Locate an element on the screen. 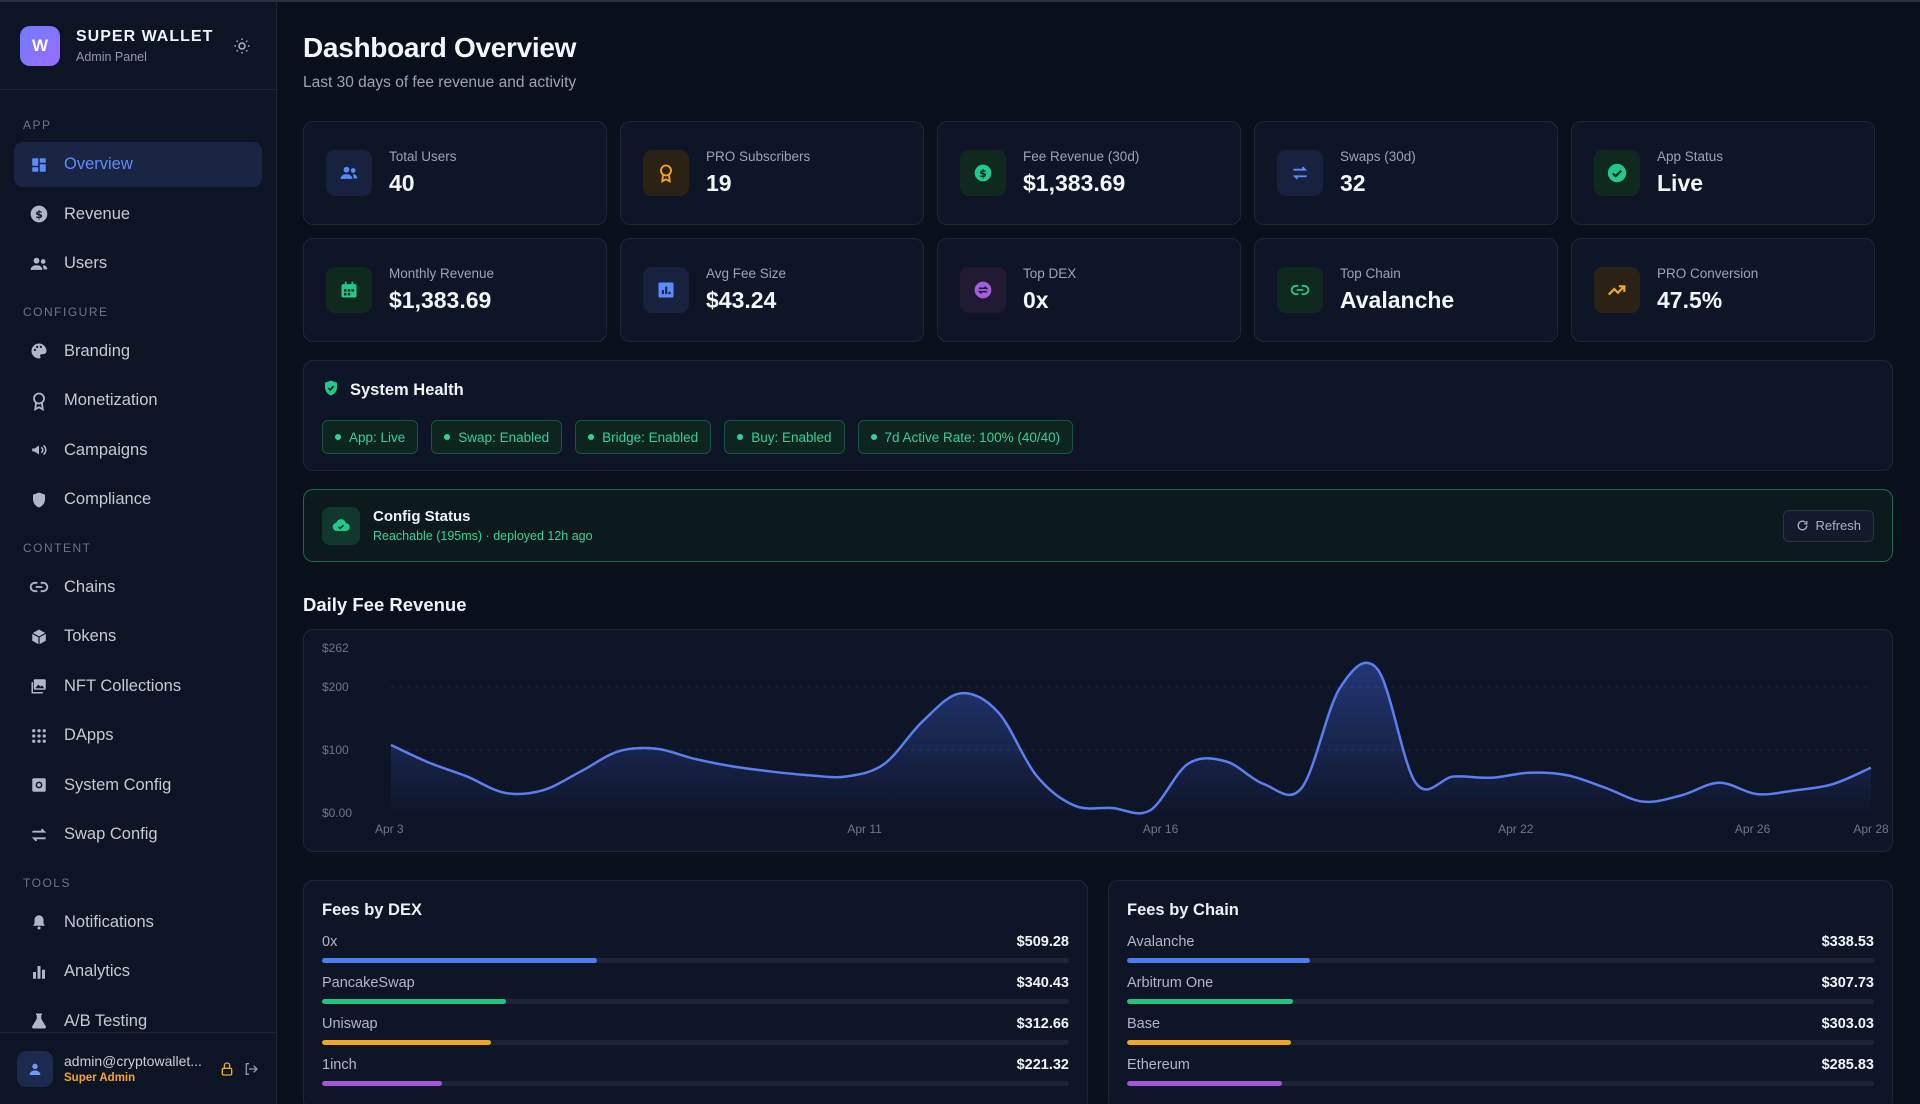 This screenshot has width=1920, height=1104. sidebar-item-compliance: Compliance is located at coordinates (138, 499).